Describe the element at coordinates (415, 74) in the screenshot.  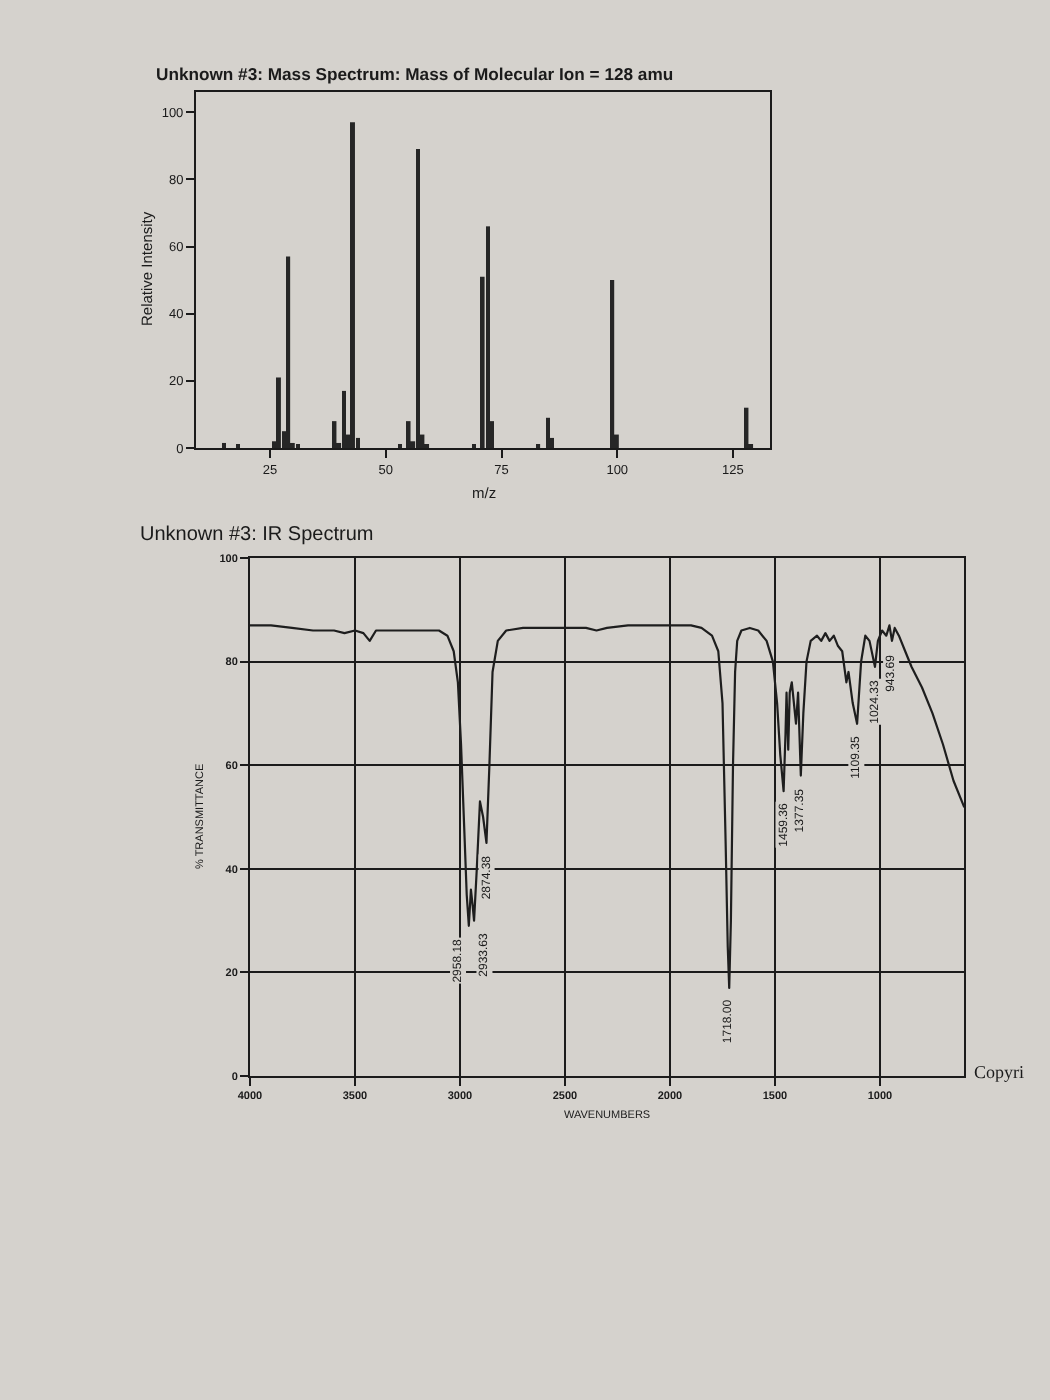
I see `chart-title: Unknown #3: Mass Spectrum: Mass of Molecular Ion = 128 amu` at that location.